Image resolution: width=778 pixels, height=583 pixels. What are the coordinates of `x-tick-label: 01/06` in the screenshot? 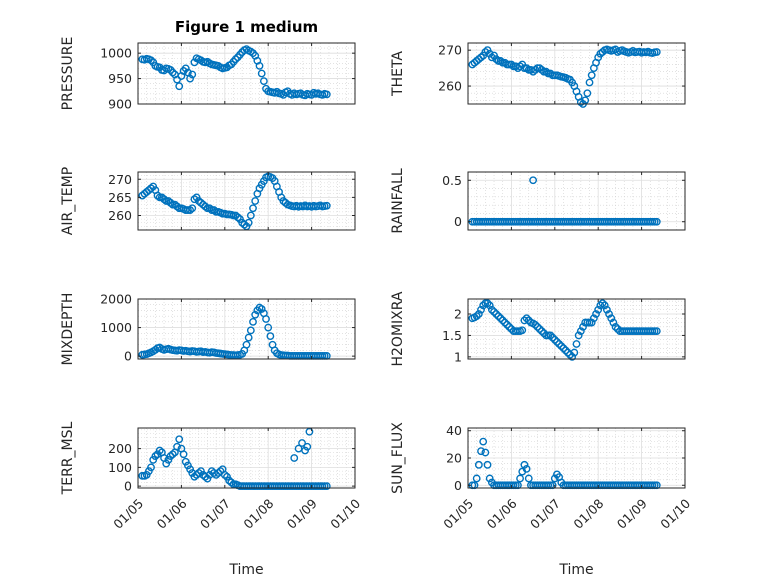 It's located at (172, 514).